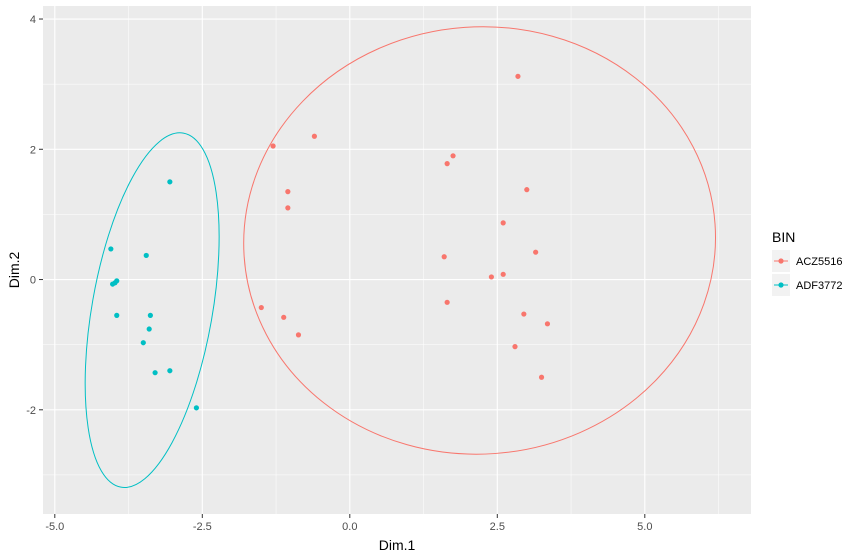 The height and width of the screenshot is (559, 868). I want to click on x-axis-title: Dim.1, so click(397, 545).